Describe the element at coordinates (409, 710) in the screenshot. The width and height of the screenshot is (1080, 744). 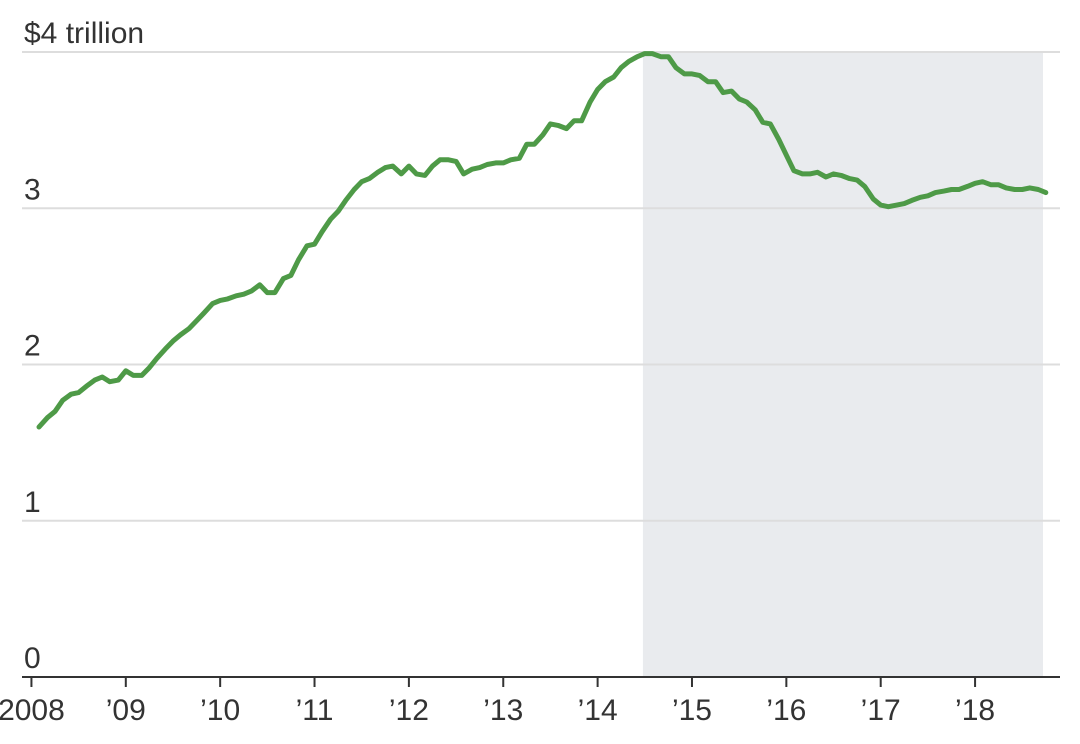
I see `x-tick-label-2012: ’12` at that location.